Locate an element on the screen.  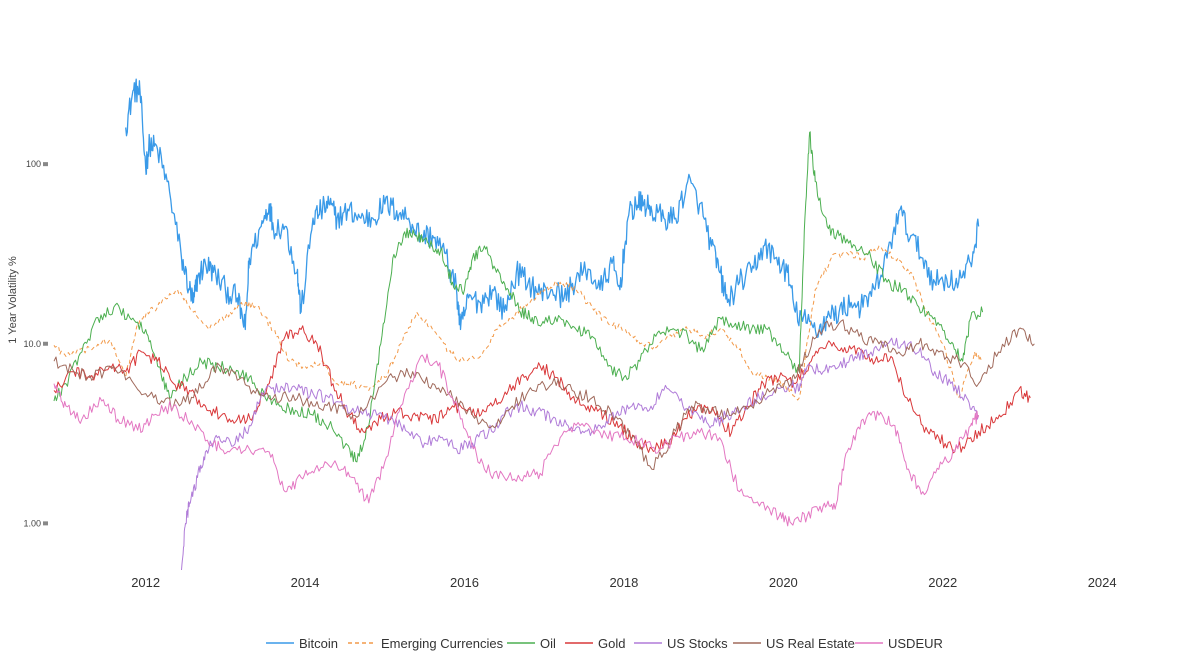
legend-item-label: USDEUR is located at coordinates (915, 643).